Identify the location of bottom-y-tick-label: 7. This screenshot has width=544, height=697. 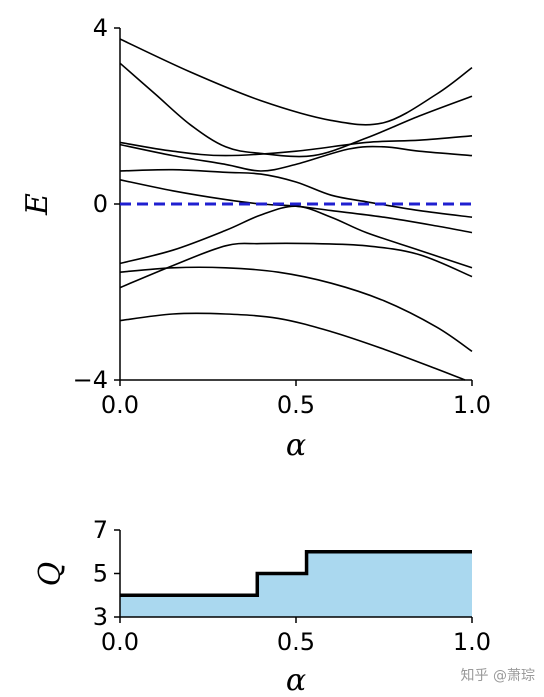
(100, 530).